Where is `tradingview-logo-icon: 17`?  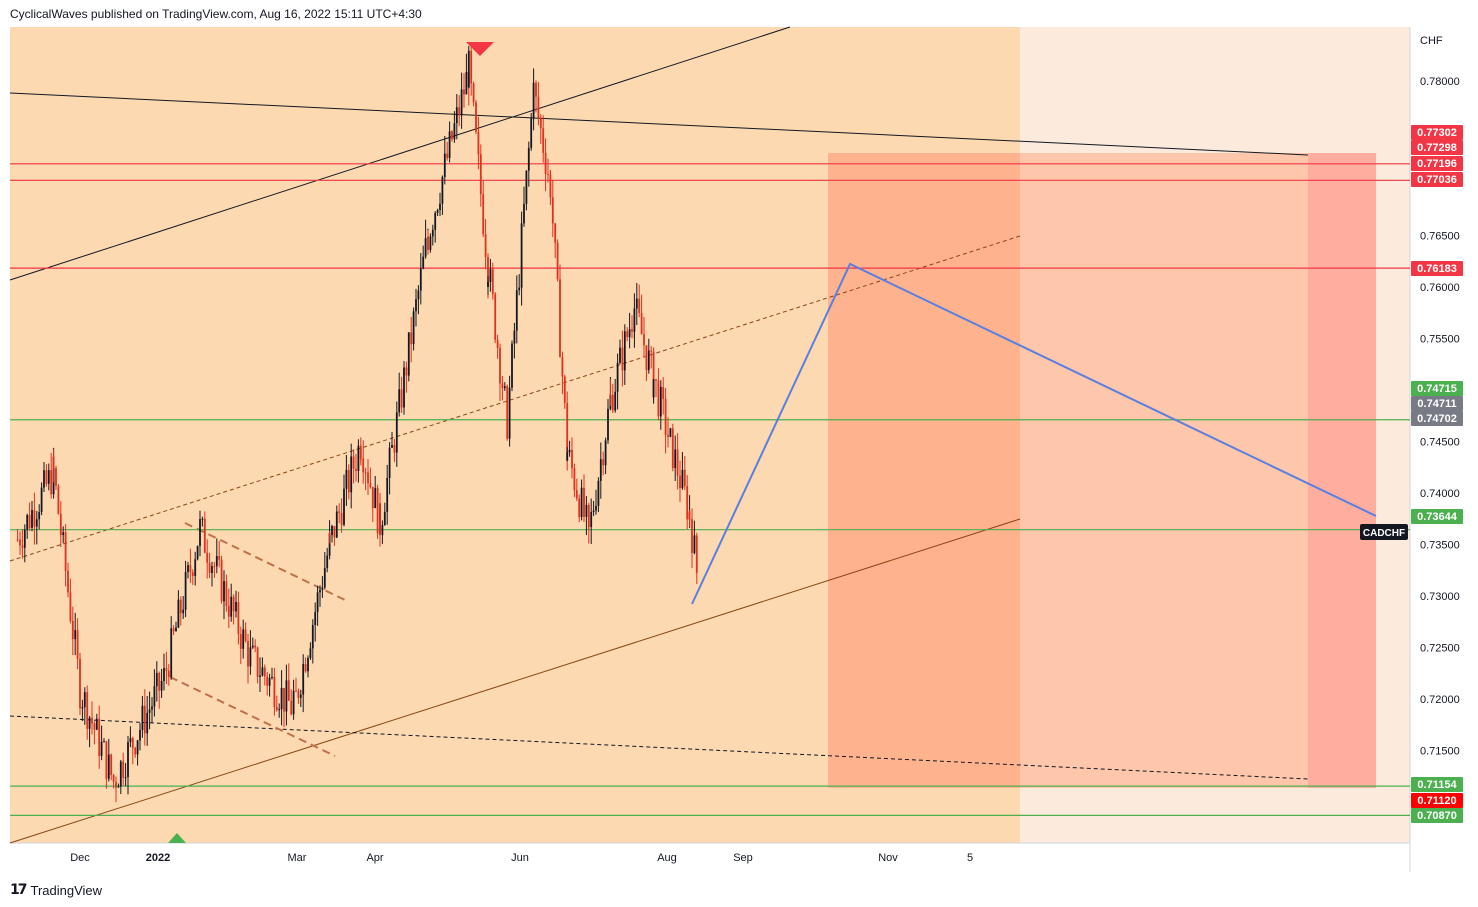
tradingview-logo-icon: 17 is located at coordinates (19, 890).